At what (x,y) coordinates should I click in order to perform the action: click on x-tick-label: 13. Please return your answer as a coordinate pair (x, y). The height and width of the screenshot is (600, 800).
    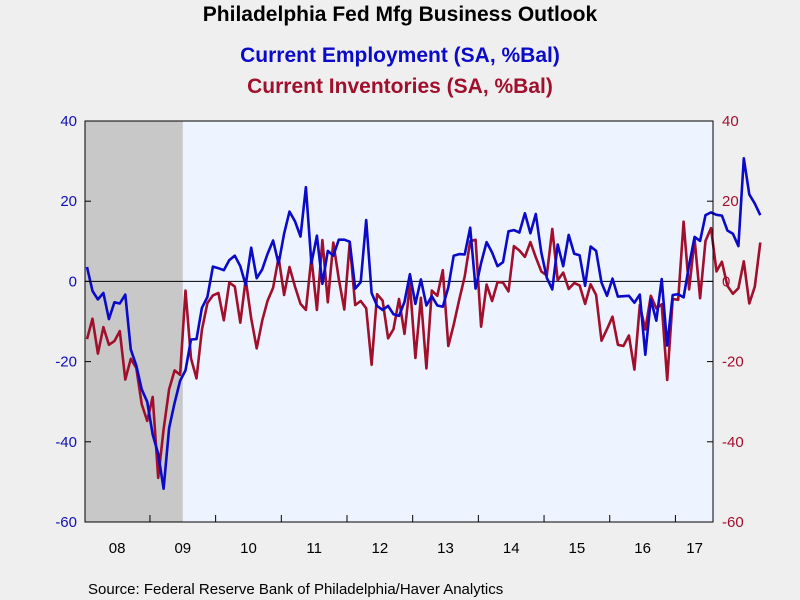
    Looking at the image, I should click on (445, 548).